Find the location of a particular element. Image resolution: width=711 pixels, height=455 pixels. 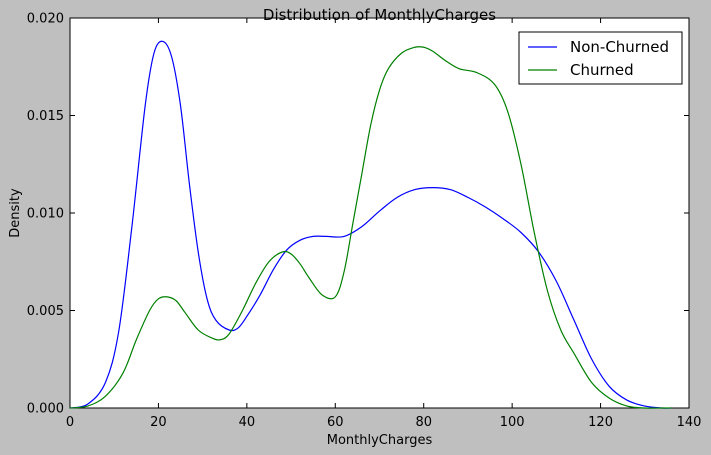

legend-box is located at coordinates (600, 58).